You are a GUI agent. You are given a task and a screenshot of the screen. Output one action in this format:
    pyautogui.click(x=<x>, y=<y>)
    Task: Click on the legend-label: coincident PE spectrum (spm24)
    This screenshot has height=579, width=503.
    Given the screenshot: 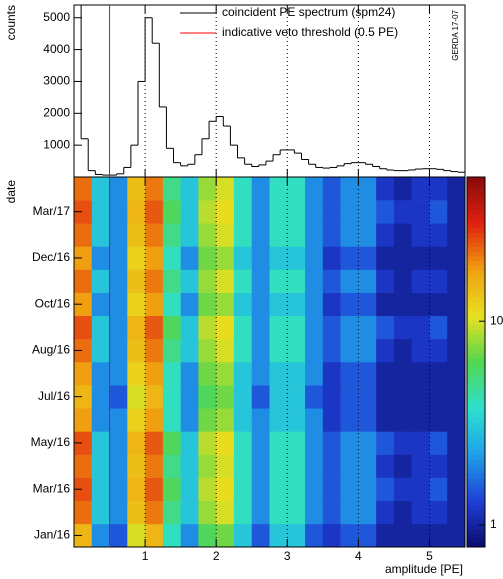 What is the action you would take?
    pyautogui.click(x=308, y=12)
    